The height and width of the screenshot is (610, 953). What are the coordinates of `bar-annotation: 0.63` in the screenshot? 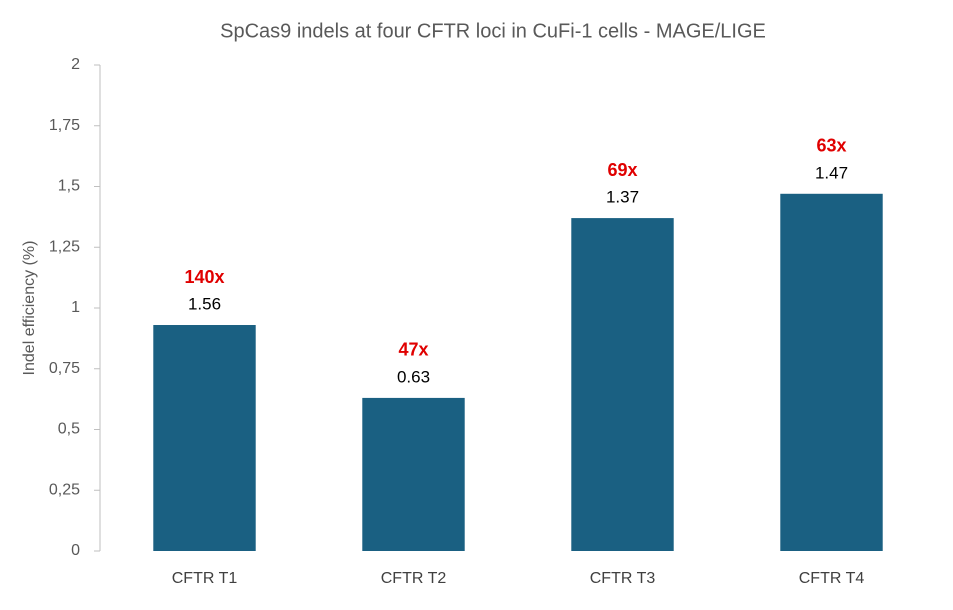 It's located at (413, 376).